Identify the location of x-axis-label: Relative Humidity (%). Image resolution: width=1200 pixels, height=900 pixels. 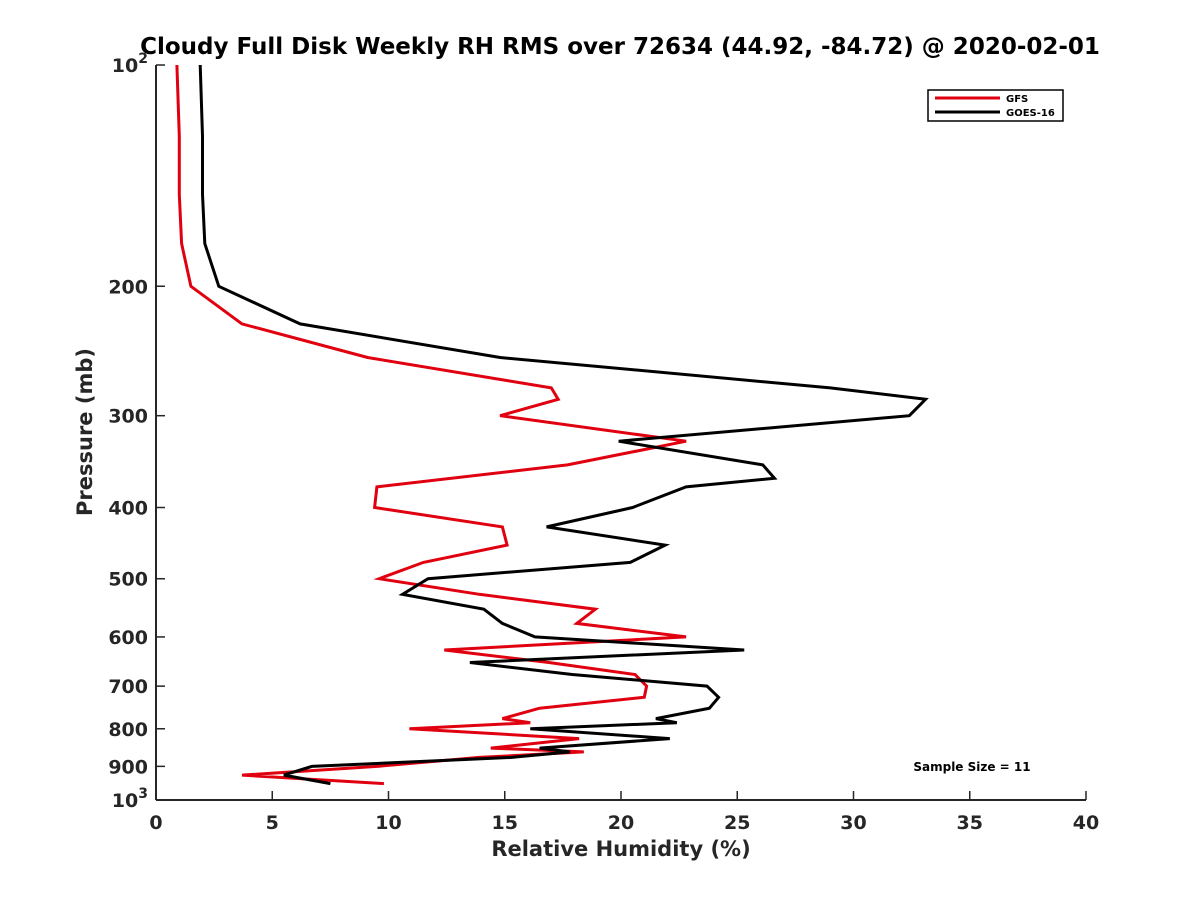
(620, 849).